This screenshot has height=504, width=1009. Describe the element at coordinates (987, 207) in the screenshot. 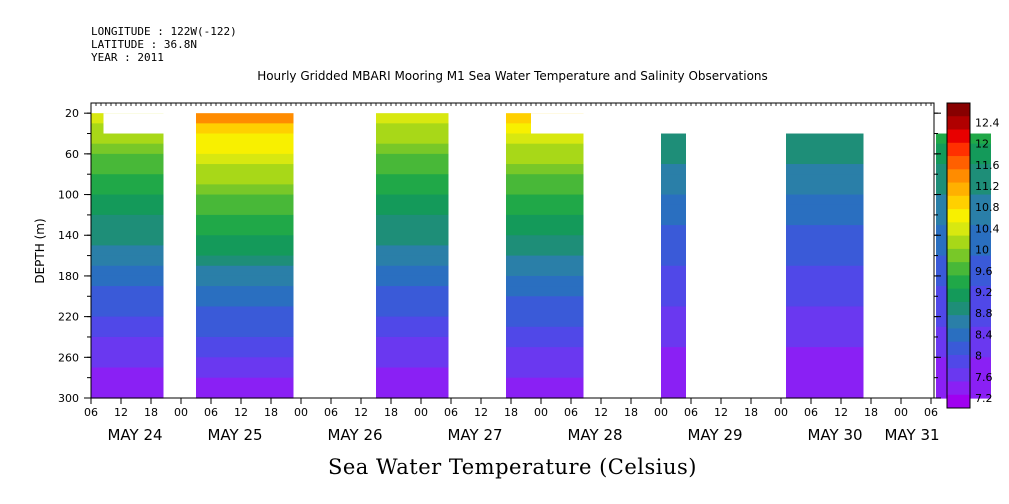

I see `colorbar-label: 10.8` at that location.